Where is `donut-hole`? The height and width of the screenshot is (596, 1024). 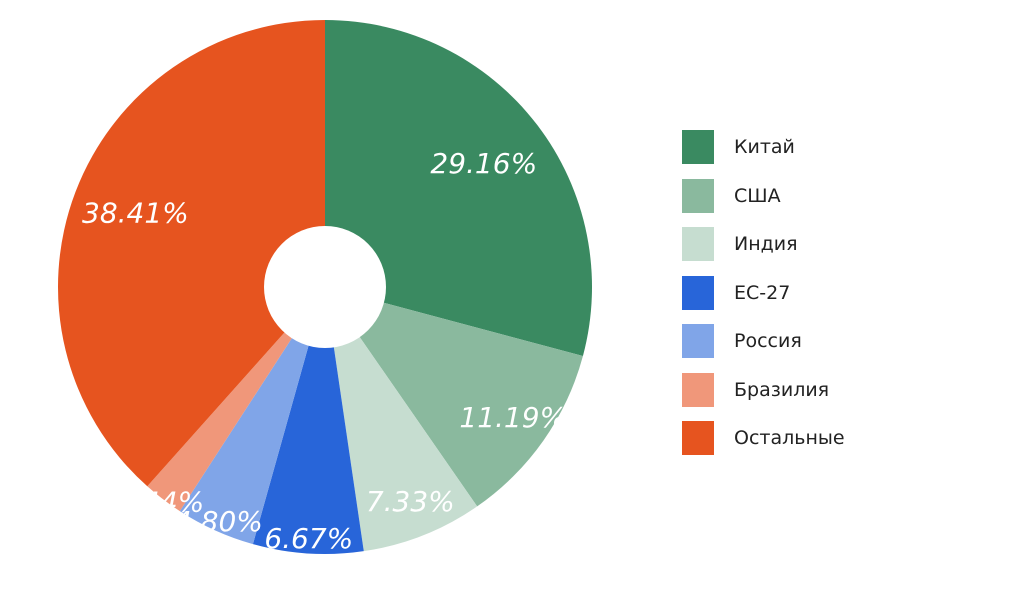 donut-hole is located at coordinates (325, 287).